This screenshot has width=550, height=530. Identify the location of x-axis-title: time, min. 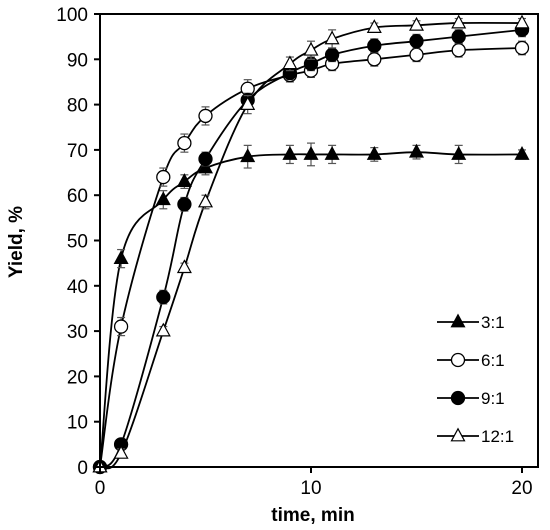
(312, 515).